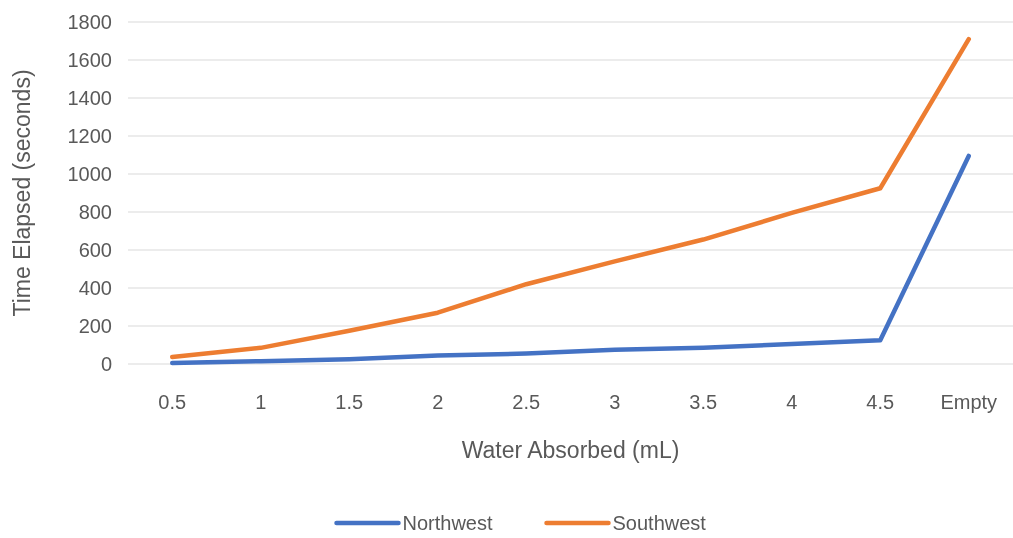  Describe the element at coordinates (89, 22) in the screenshot. I see `y-tick-label: 1800` at that location.